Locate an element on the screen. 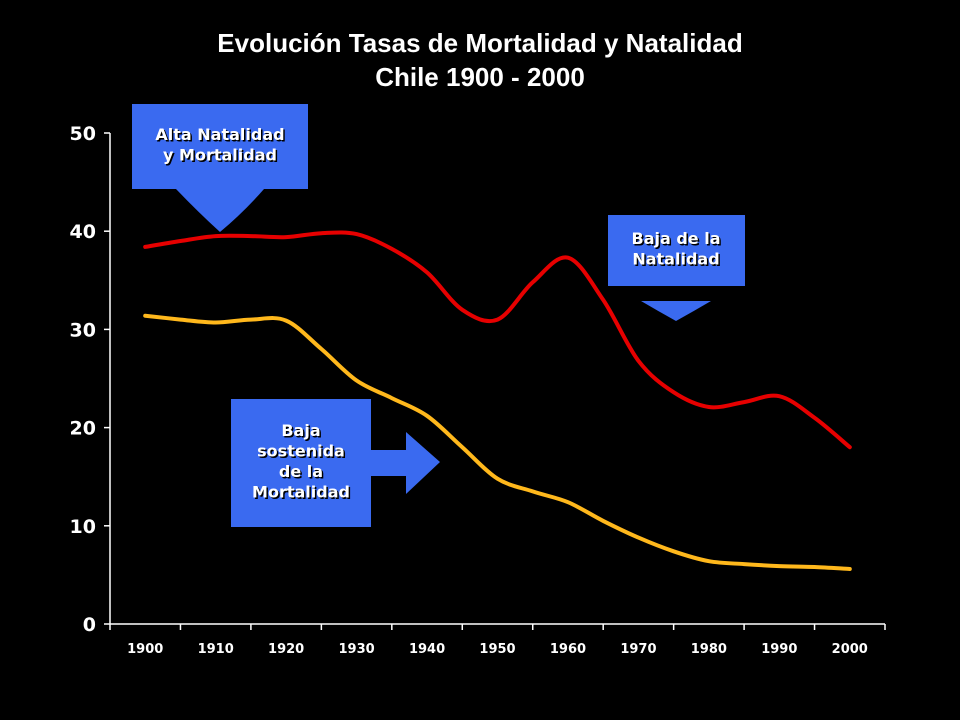 Image resolution: width=960 pixels, height=720 pixels. x-tick-label: 1970 is located at coordinates (638, 649).